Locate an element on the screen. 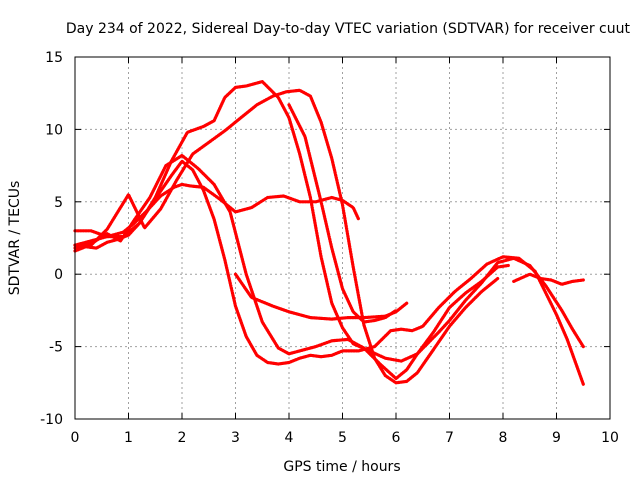 This screenshot has width=640, height=480. y-tick-label: 15 is located at coordinates (54, 58).